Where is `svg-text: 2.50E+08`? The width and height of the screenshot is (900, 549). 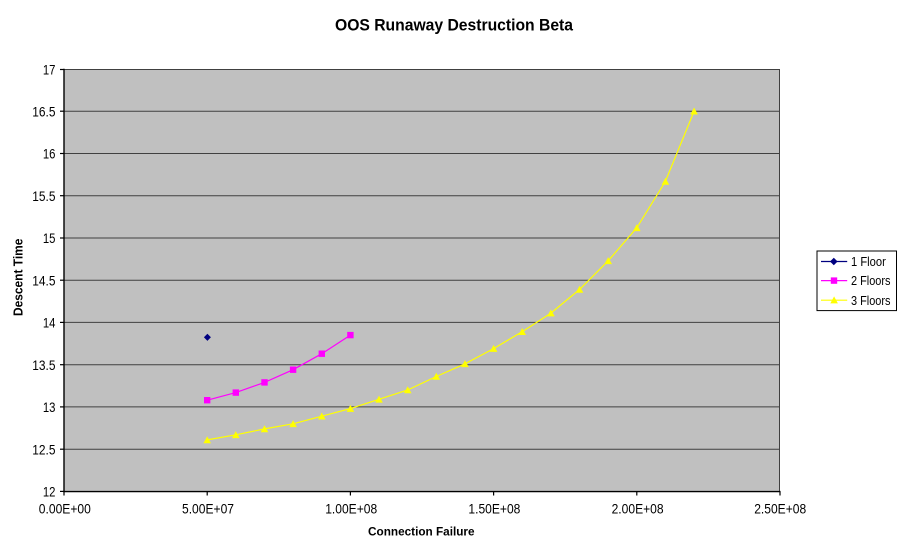
svg-text: 2.50E+08 is located at coordinates (780, 509).